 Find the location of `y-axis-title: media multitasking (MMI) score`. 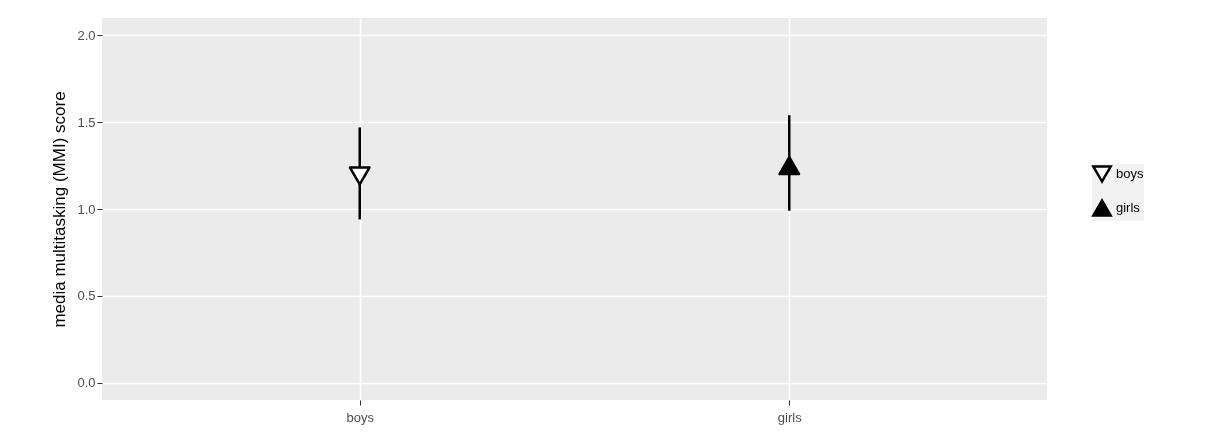

y-axis-title: media multitasking (MMI) score is located at coordinates (60, 209).